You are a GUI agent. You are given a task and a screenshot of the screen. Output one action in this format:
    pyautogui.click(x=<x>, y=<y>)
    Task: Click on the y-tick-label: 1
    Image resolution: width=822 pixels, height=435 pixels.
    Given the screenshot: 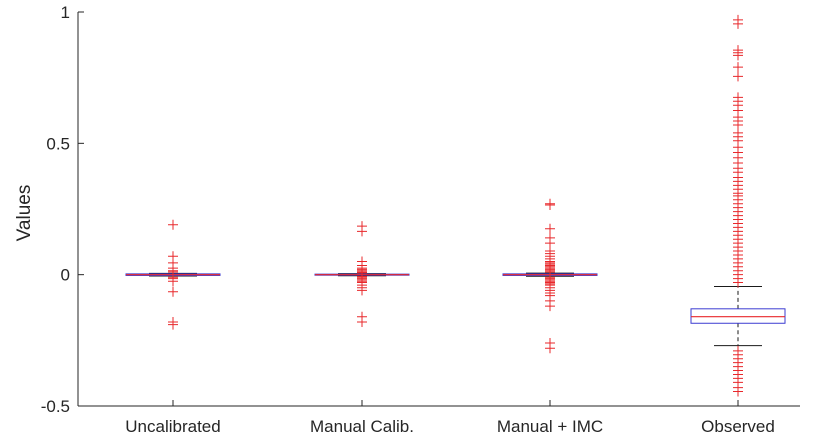 What is the action you would take?
    pyautogui.click(x=65, y=12)
    